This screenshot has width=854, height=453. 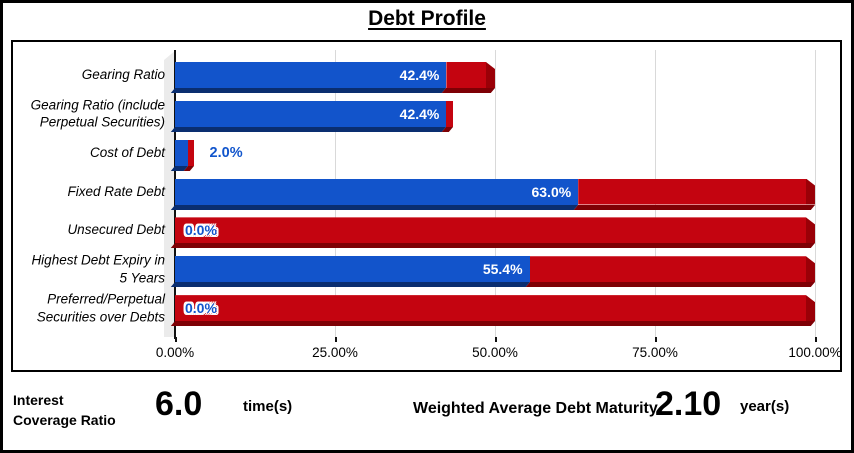 What do you see at coordinates (127, 152) in the screenshot?
I see `category-label: Cost of Debt` at bounding box center [127, 152].